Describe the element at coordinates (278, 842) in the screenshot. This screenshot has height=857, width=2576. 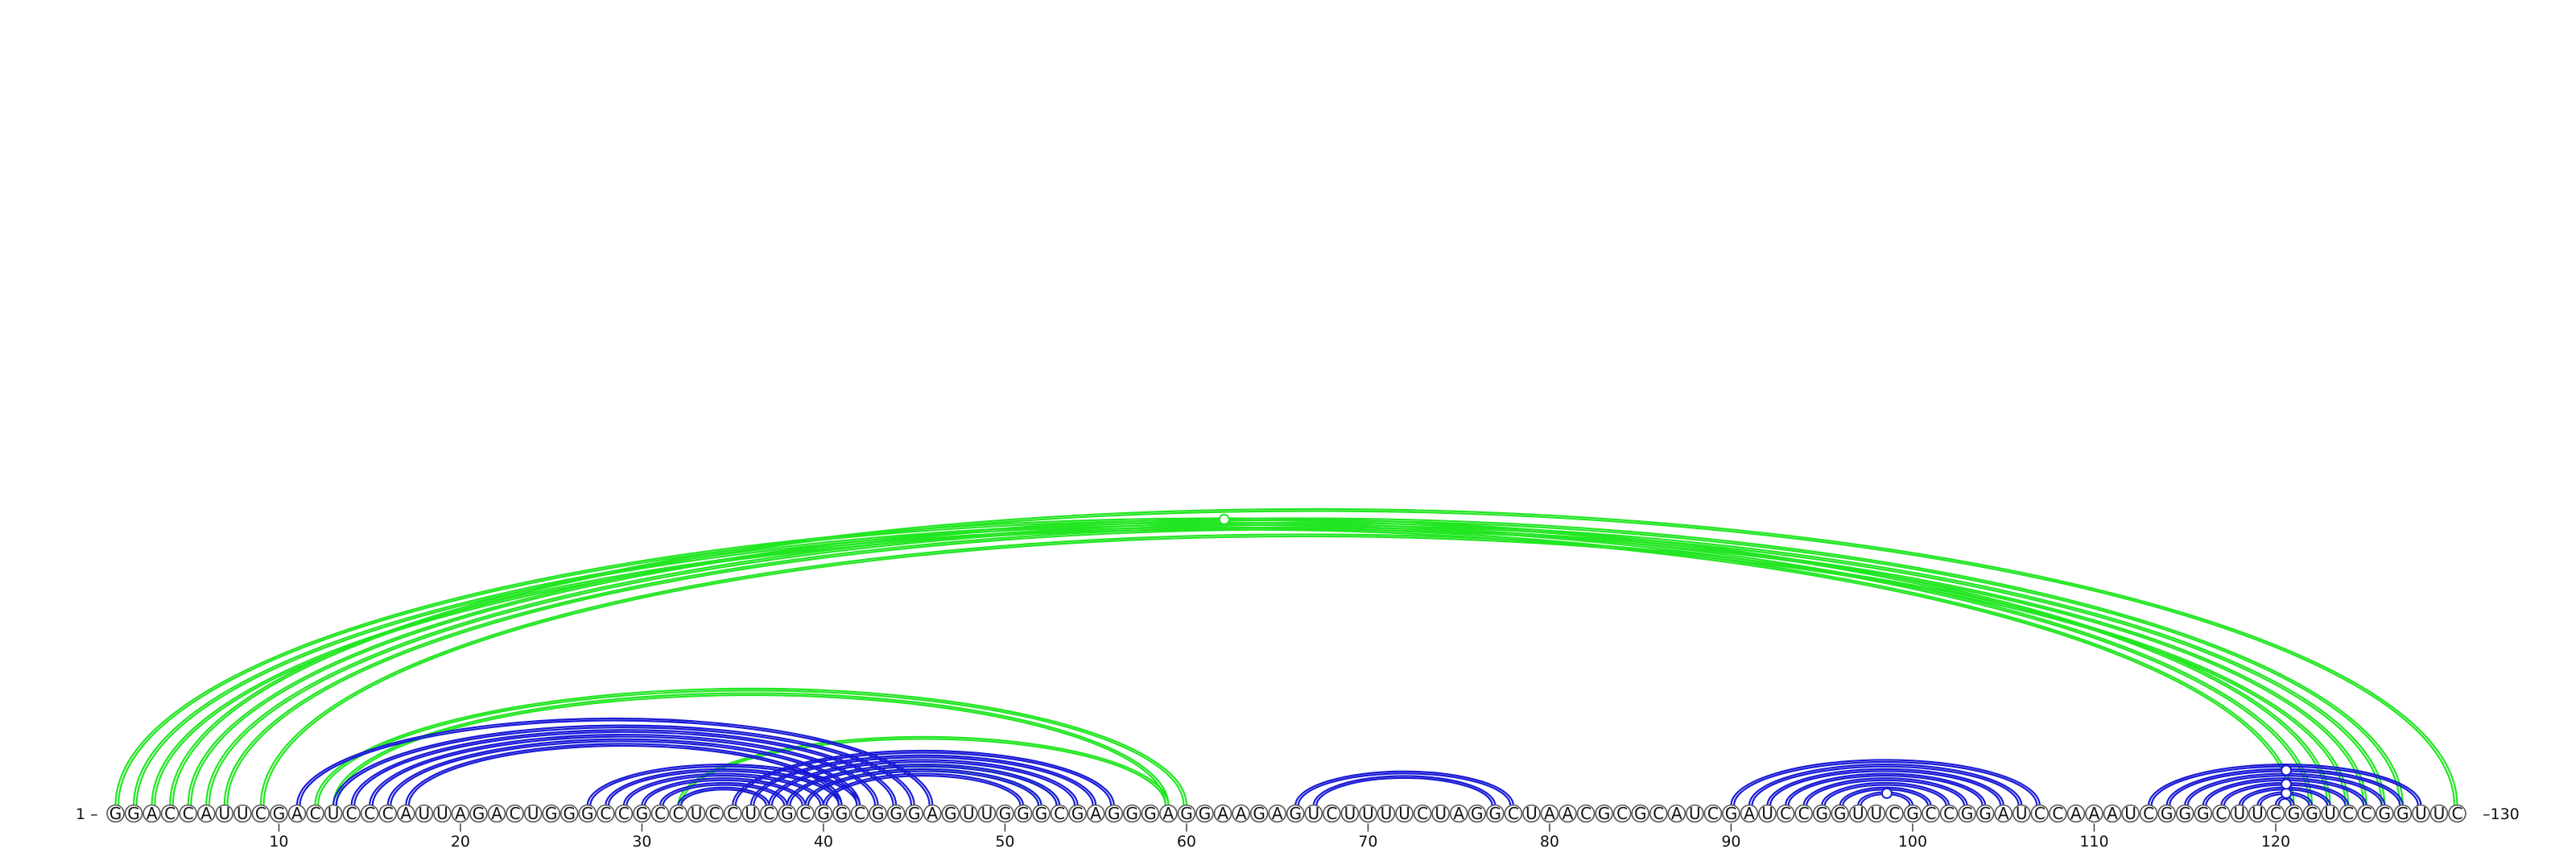
I see `tick-label-10: 10` at that location.